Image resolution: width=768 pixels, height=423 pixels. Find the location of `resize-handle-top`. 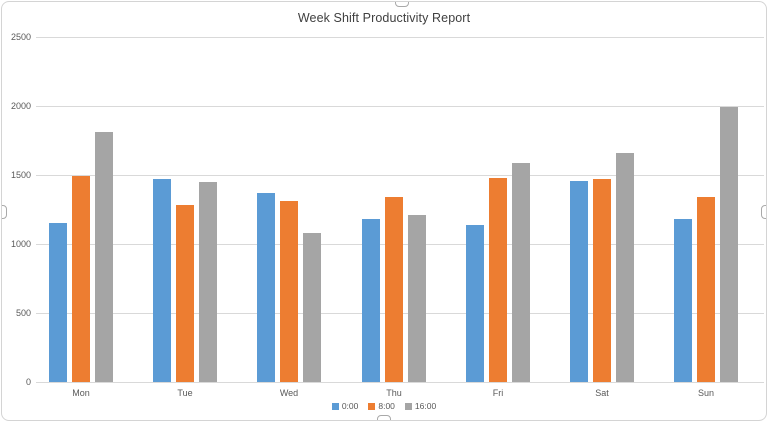

resize-handle-top is located at coordinates (402, 4).